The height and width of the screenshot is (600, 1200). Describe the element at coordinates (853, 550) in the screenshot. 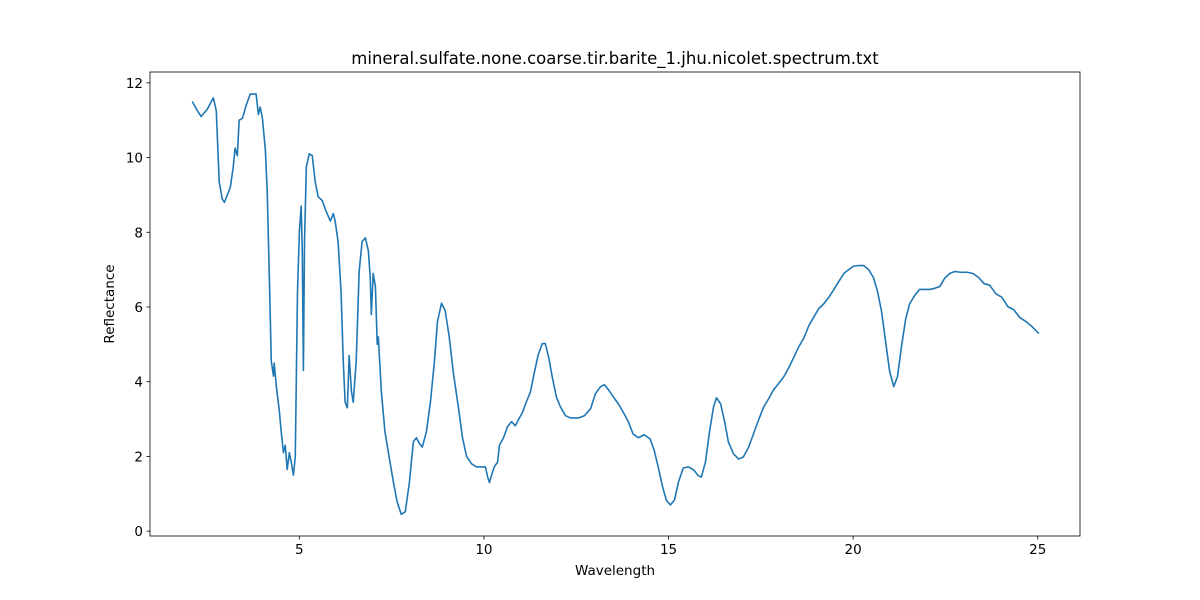

I see `x-tick-label: 20` at that location.